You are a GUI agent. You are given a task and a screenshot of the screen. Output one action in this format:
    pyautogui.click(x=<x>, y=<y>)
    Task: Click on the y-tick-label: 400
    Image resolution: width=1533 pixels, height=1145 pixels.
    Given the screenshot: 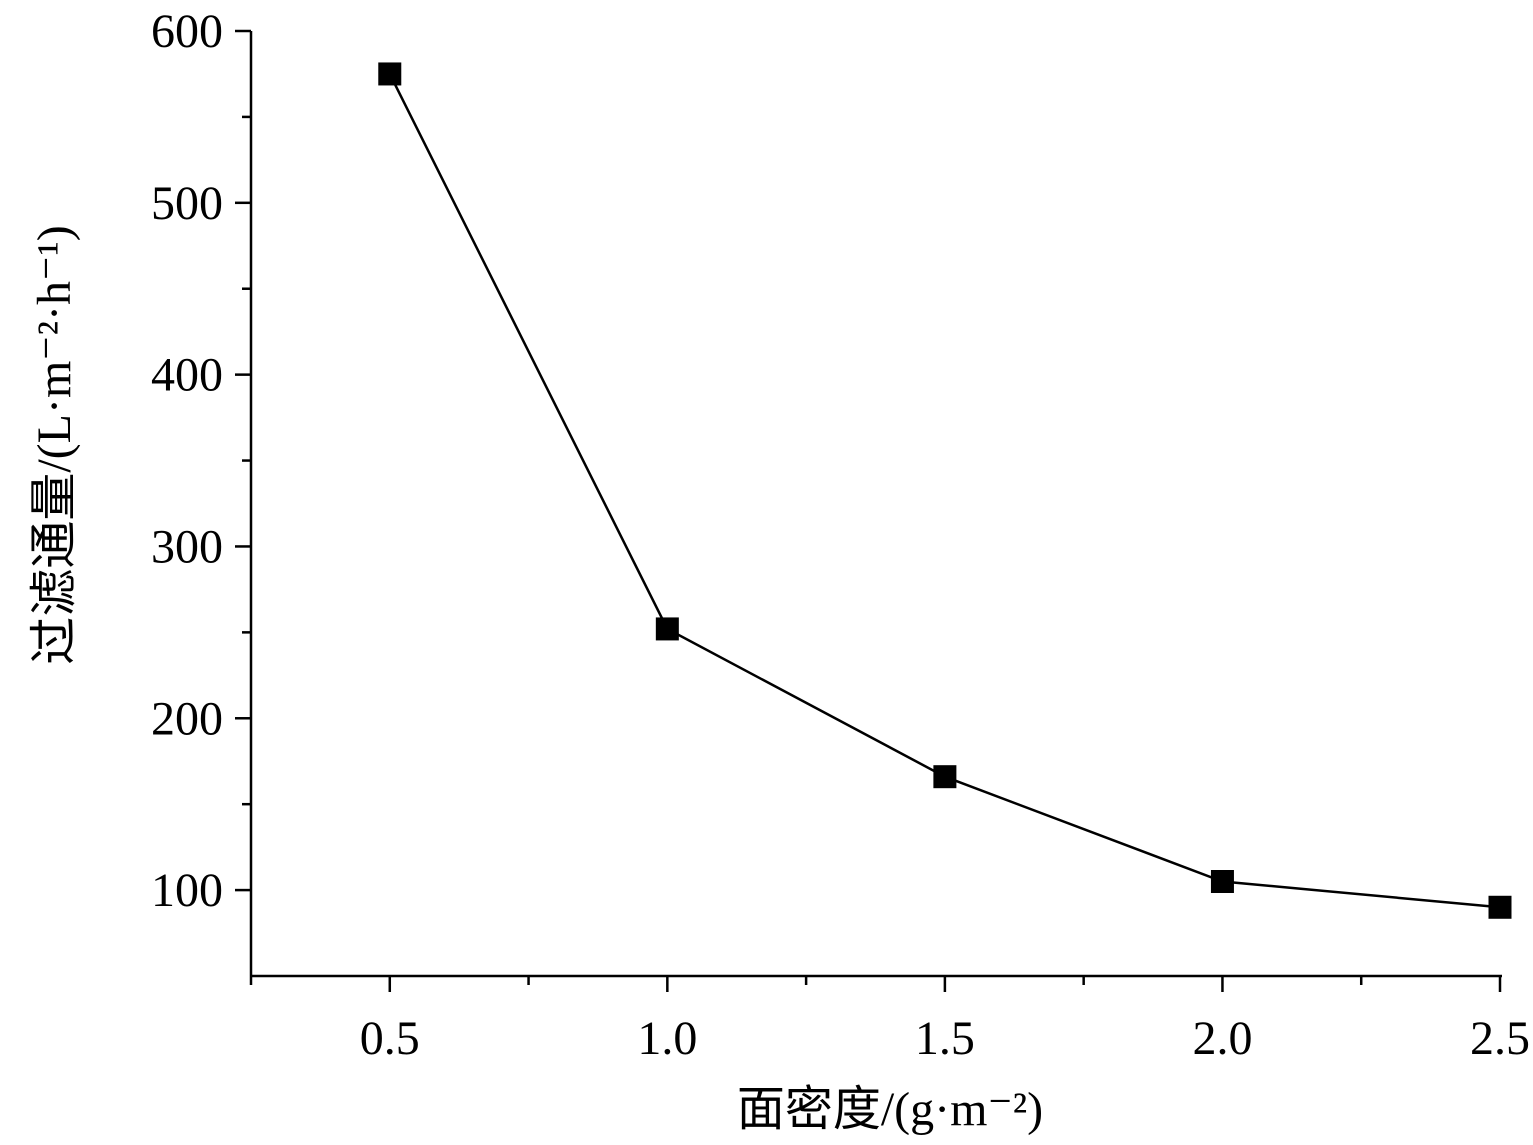 What is the action you would take?
    pyautogui.click(x=187, y=375)
    